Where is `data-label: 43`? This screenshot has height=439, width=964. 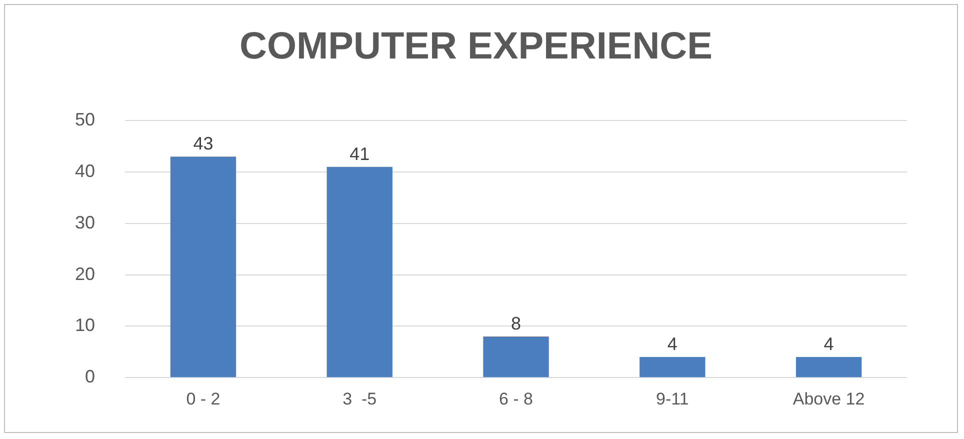
data-label: 43 is located at coordinates (203, 144).